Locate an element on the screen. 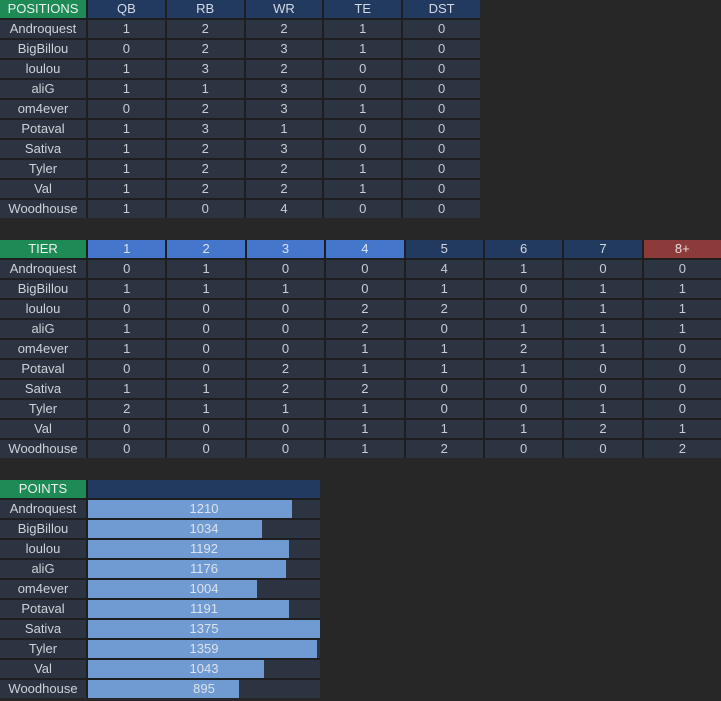 This screenshot has width=721, height=701. points-value: 1191 is located at coordinates (204, 608).